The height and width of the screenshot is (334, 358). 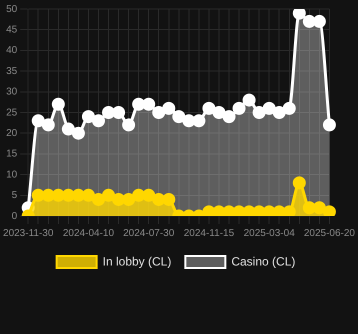 What do you see at coordinates (149, 233) in the screenshot?
I see `x-tick-label: 2024-07-30` at bounding box center [149, 233].